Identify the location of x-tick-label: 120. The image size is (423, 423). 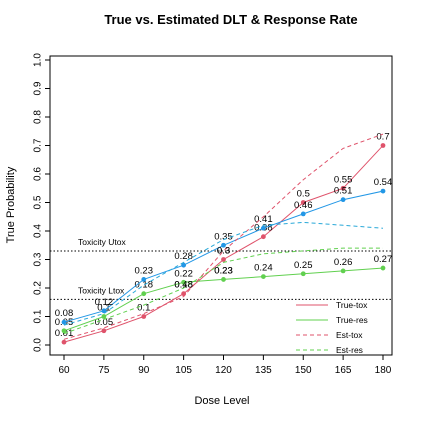
(223, 370).